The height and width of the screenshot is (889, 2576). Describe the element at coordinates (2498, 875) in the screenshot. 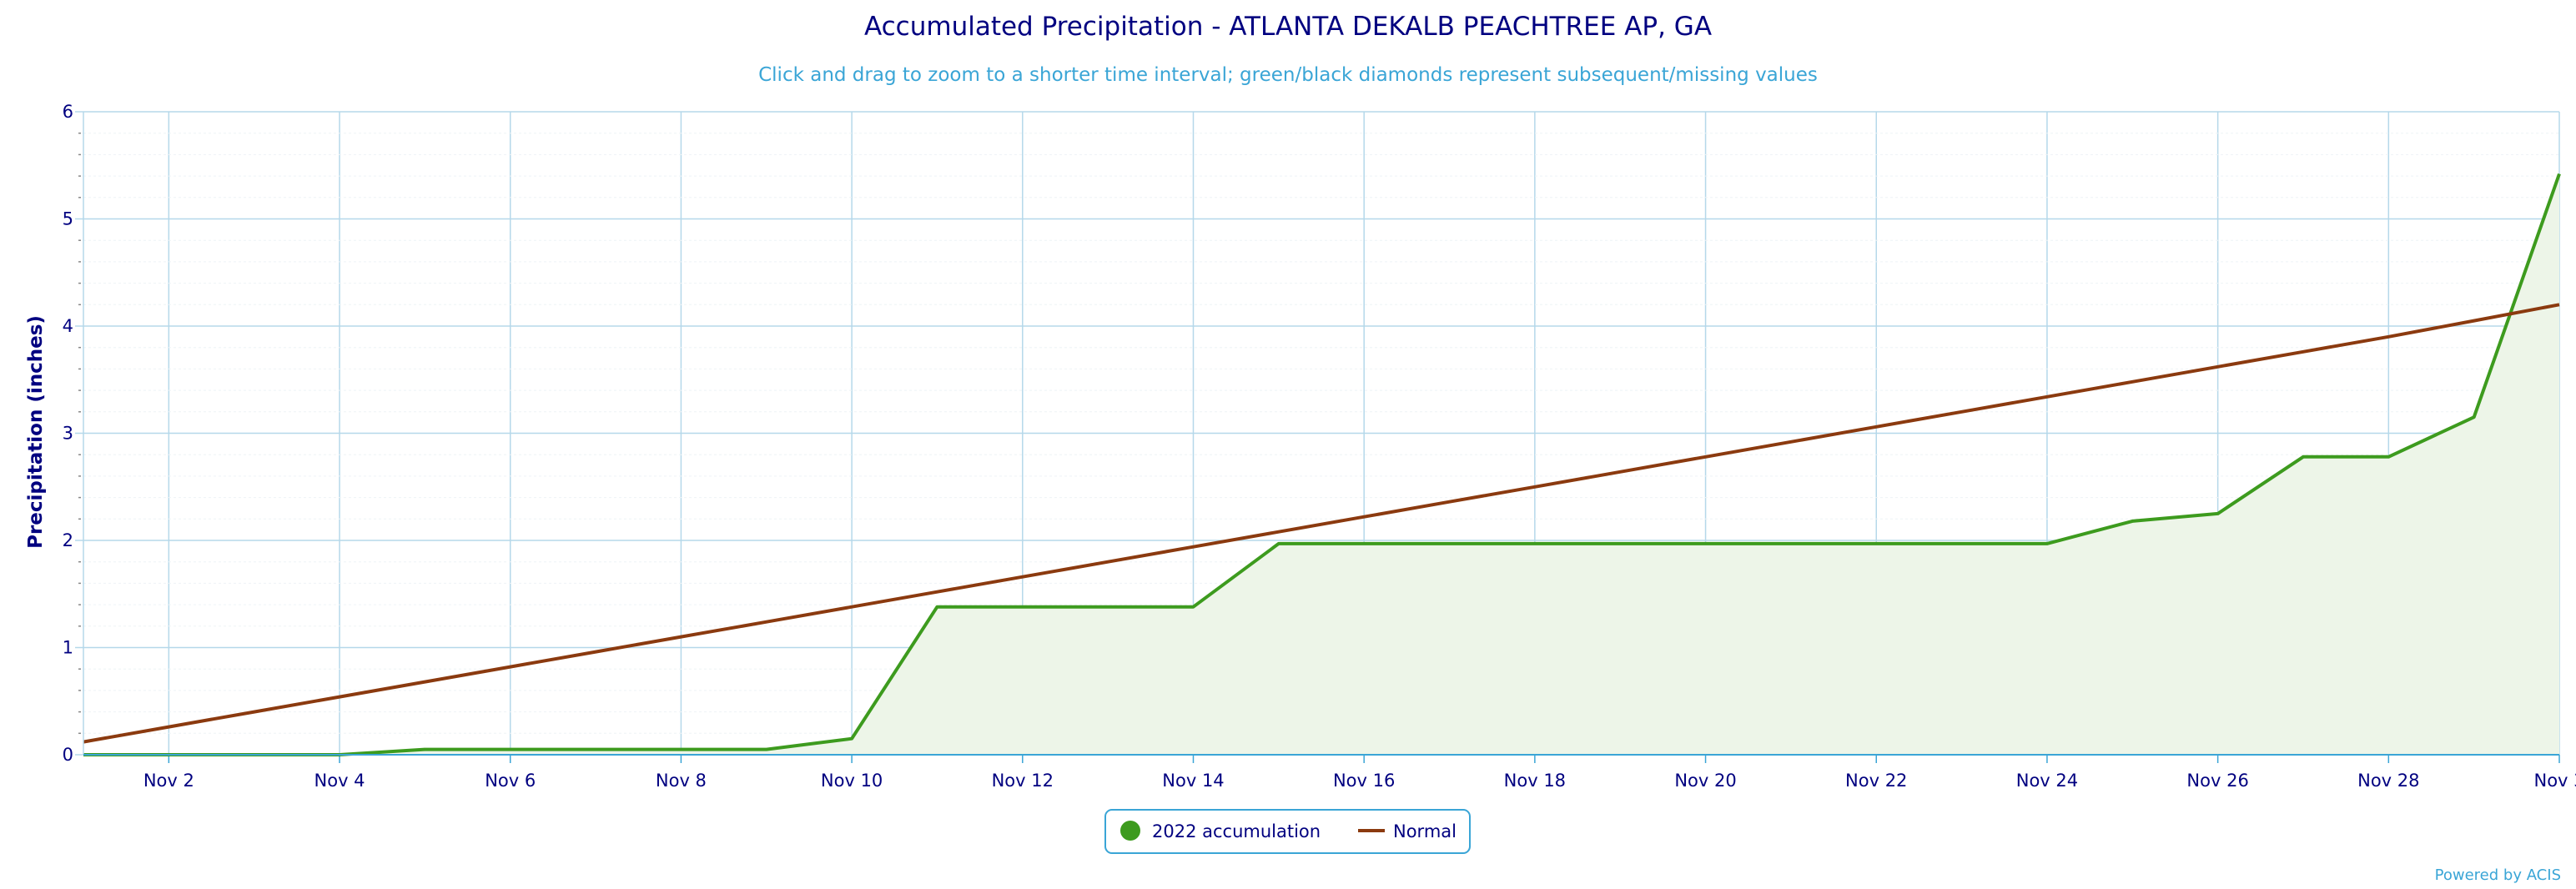

I see `powered-by-credit: Powered by ACIS` at that location.